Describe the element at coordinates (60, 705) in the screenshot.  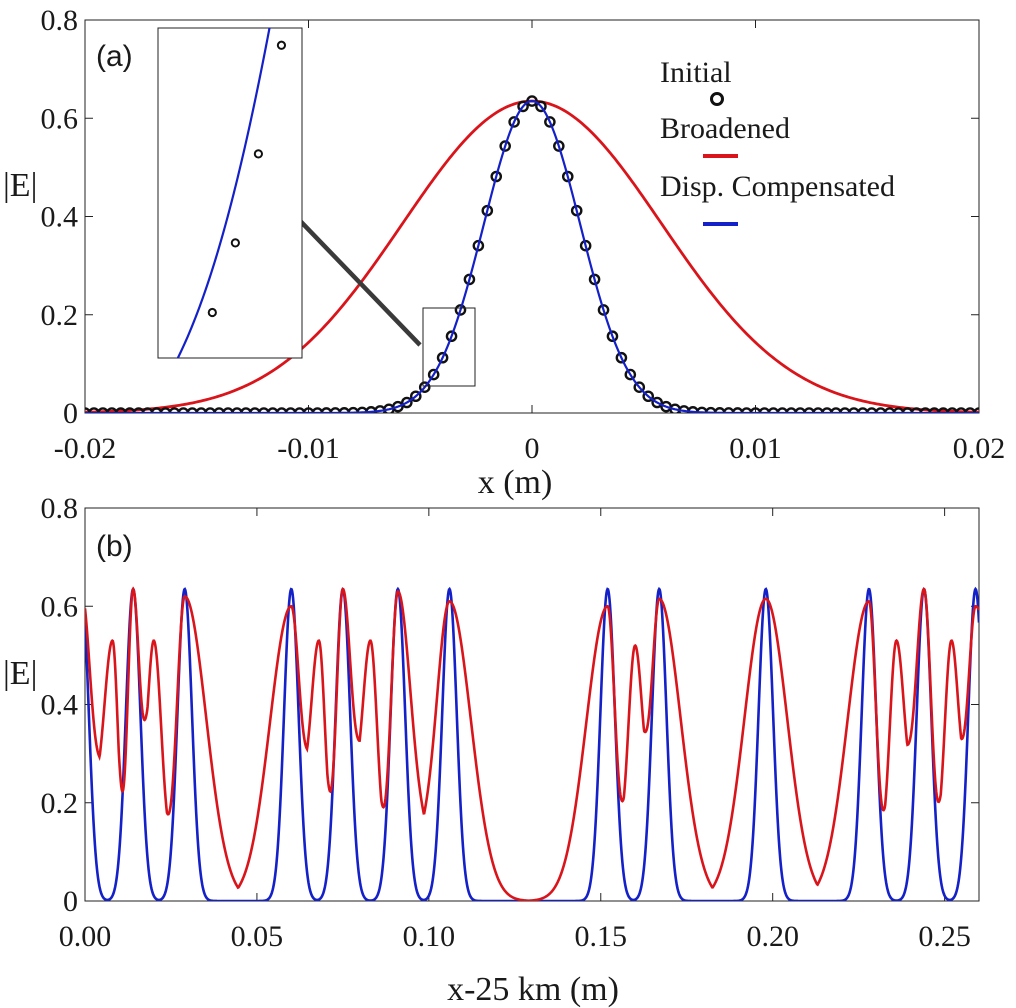
I see `panel-b-ytick-label: 0.4` at that location.